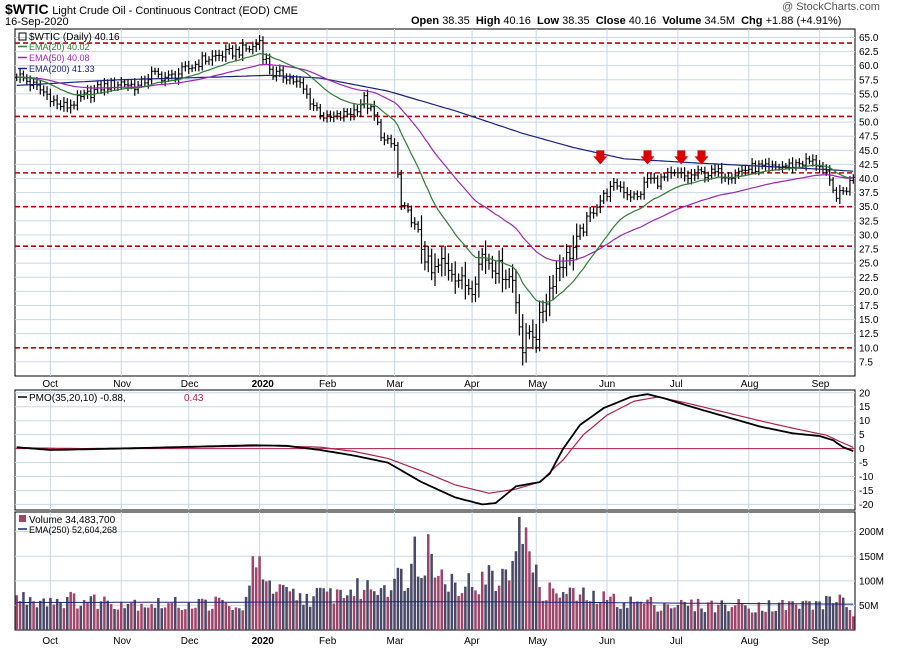  What do you see at coordinates (607, 641) in the screenshot?
I see `x-axis-label: Jun` at bounding box center [607, 641].